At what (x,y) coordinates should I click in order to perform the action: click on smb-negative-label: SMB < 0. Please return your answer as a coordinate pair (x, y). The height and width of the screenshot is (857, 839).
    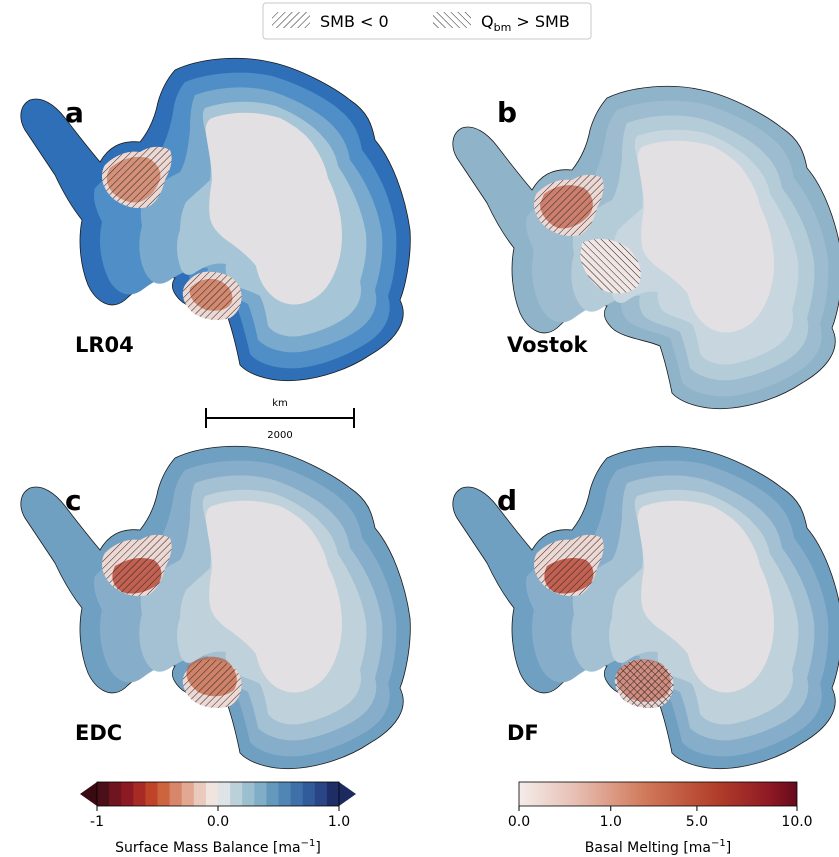
    Looking at the image, I should click on (354, 21).